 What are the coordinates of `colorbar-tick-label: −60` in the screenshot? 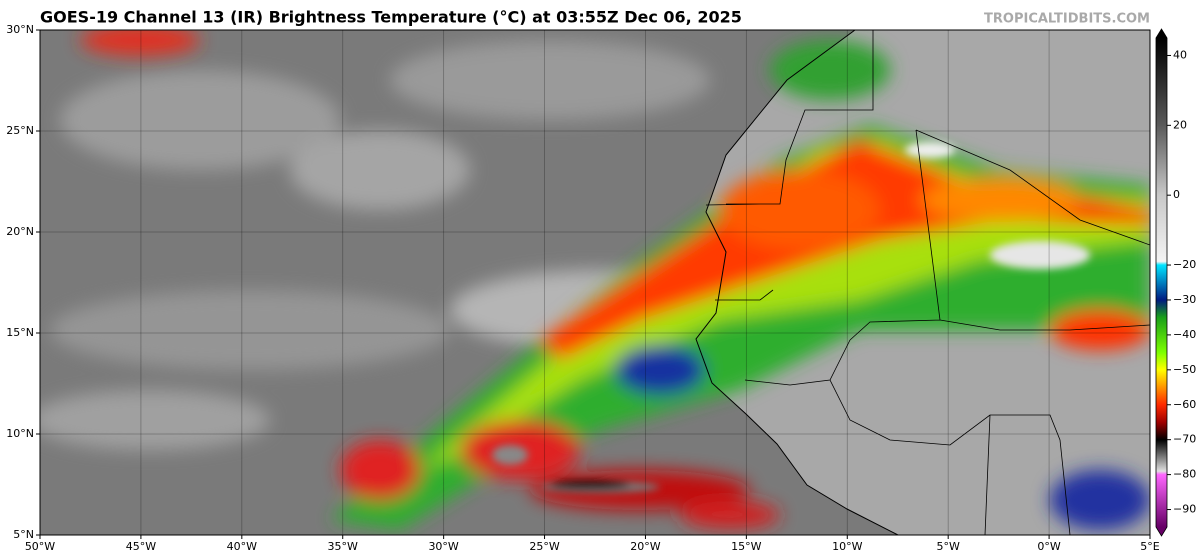 It's located at (1184, 404).